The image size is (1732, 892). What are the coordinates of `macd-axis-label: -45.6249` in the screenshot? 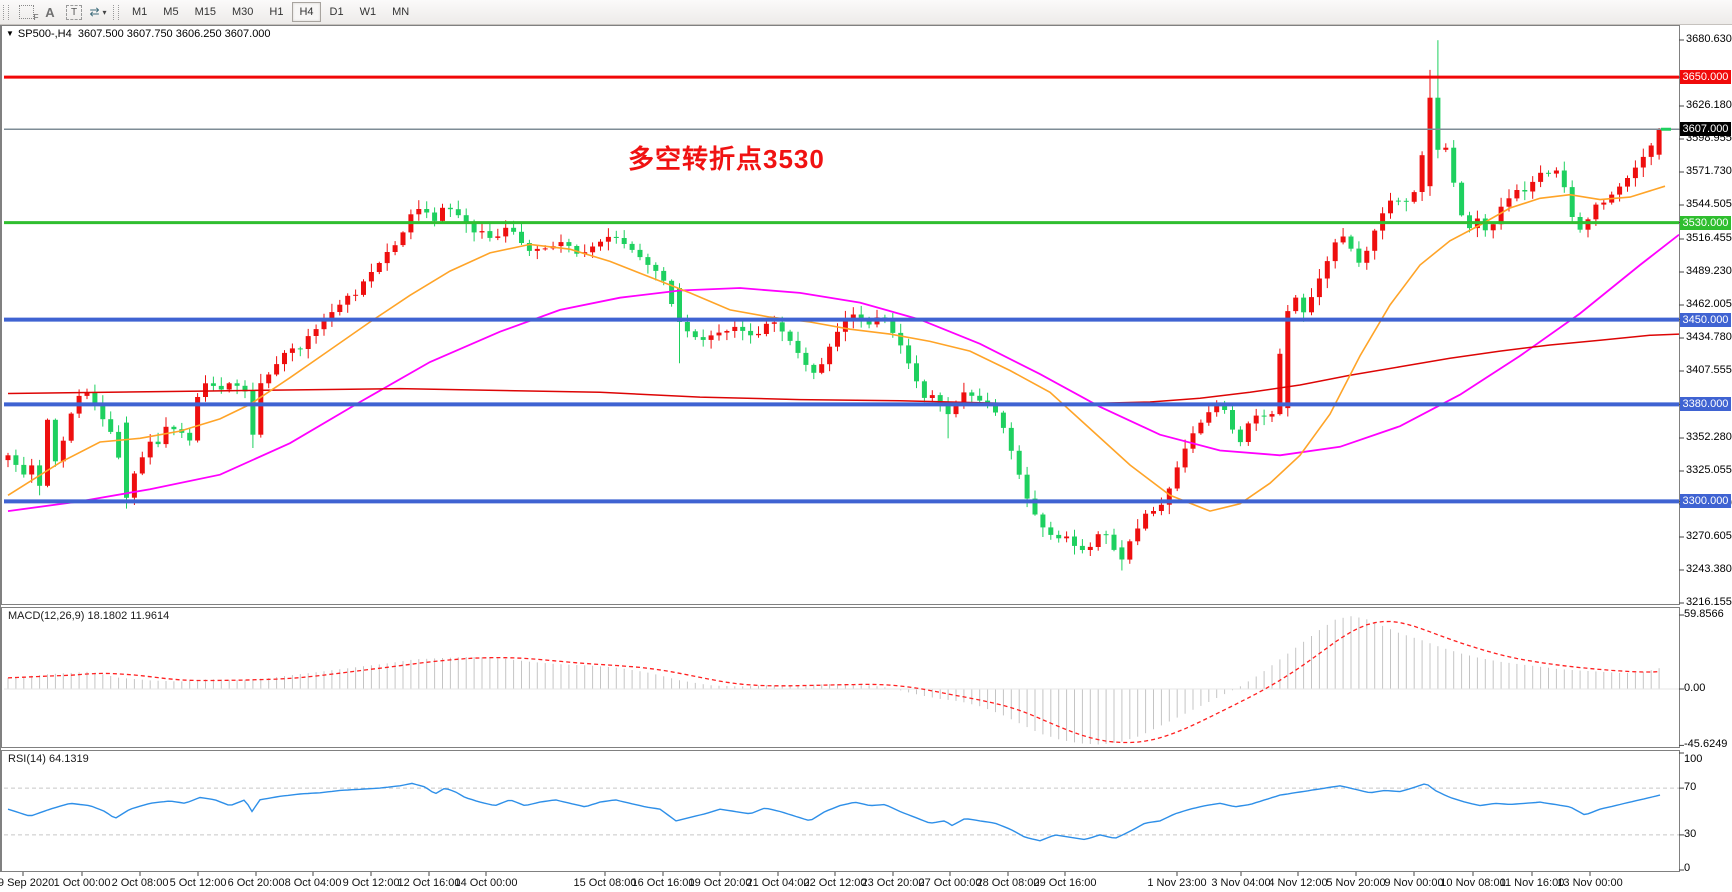 It's located at (1706, 744).